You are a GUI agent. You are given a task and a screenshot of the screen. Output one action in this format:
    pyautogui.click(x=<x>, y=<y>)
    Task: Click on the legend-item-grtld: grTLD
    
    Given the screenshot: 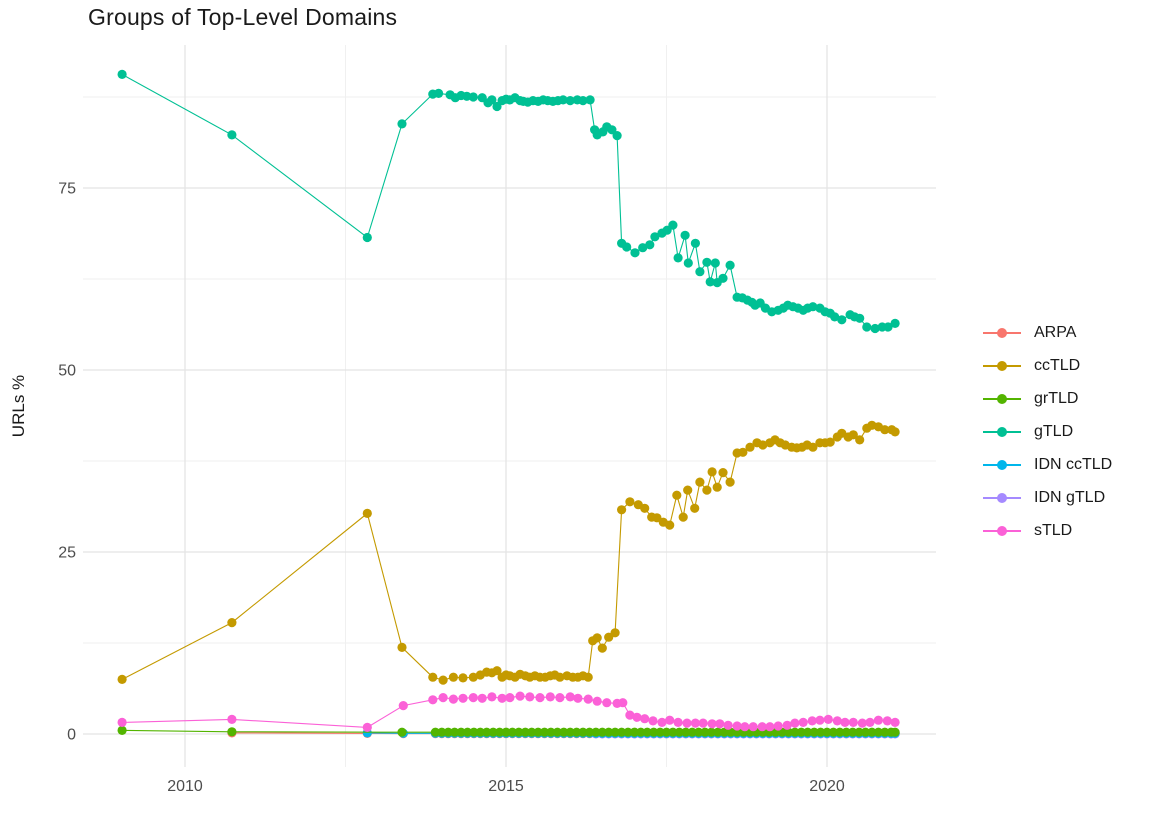 What is the action you would take?
    pyautogui.click(x=1047, y=398)
    